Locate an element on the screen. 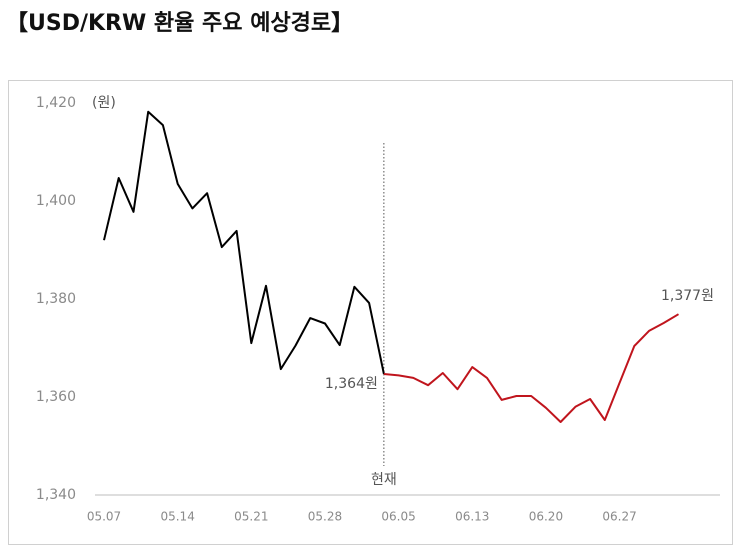 This screenshot has height=551, width=741. current-label: 현재 is located at coordinates (384, 480).